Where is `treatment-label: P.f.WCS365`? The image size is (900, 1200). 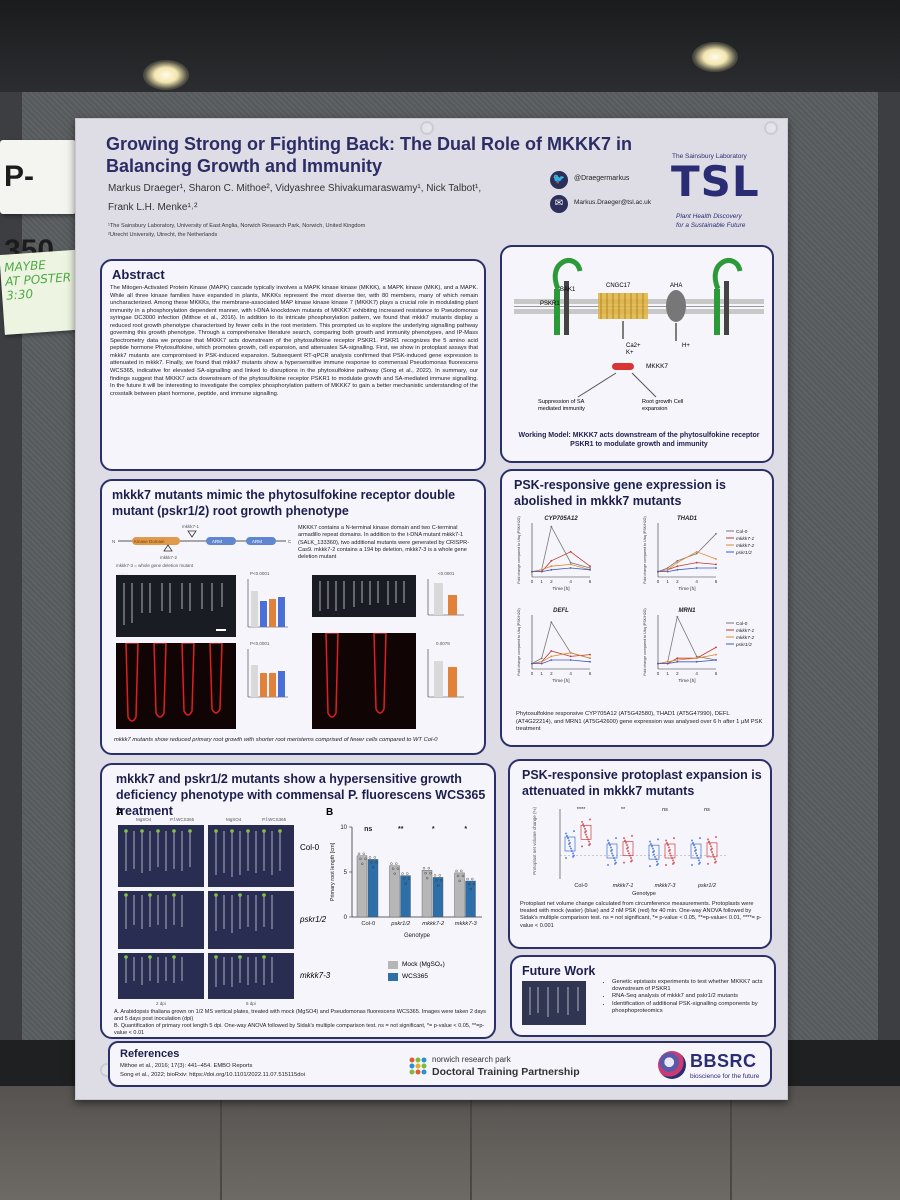 treatment-label: P.f.WCS365 is located at coordinates (274, 819).